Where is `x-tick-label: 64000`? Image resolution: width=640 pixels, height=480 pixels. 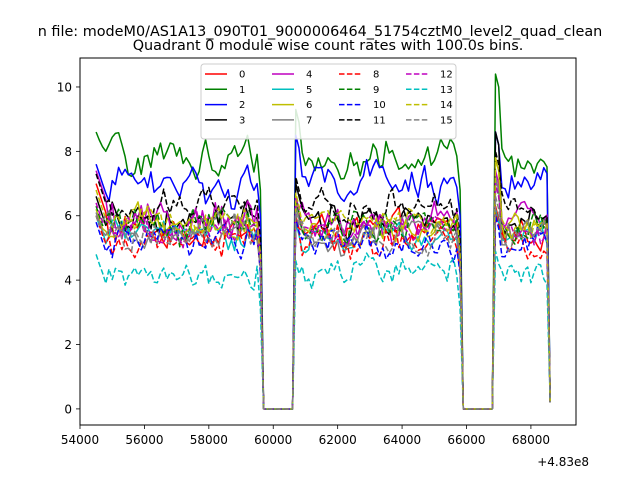
x-tick-label: 64000 is located at coordinates (402, 440).